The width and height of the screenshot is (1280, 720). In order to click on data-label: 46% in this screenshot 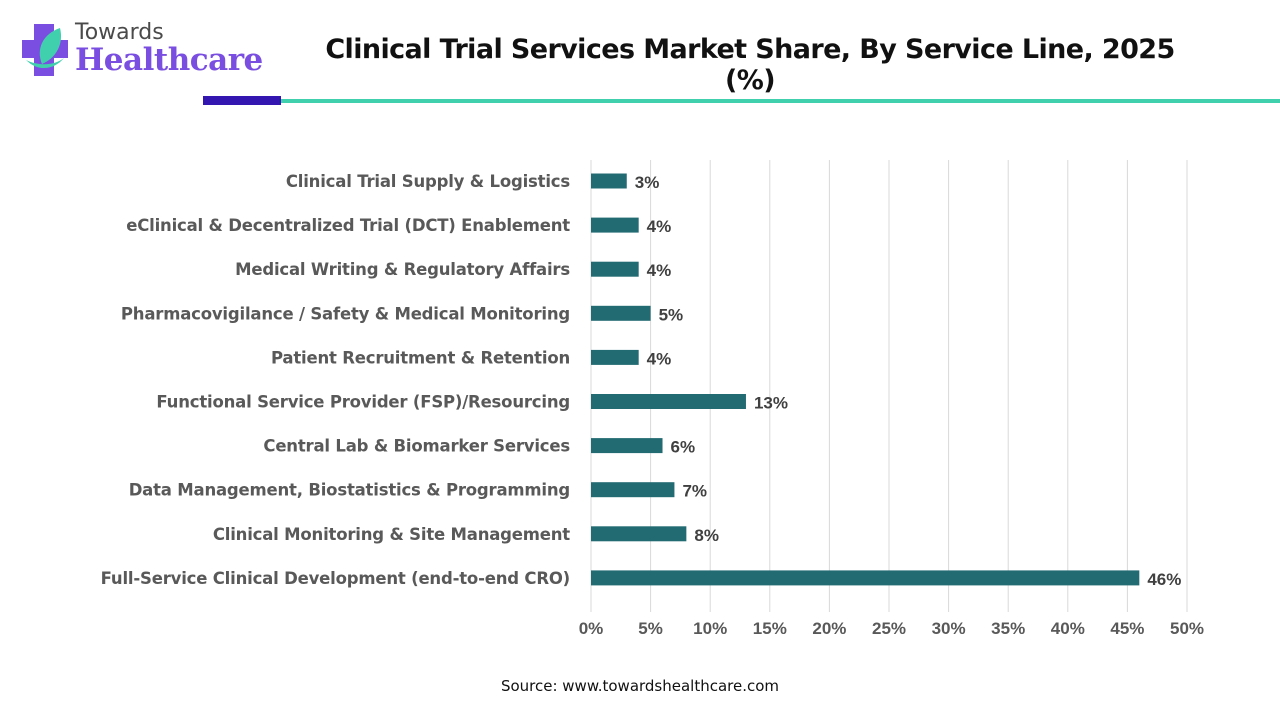, I will do `click(1164, 579)`.